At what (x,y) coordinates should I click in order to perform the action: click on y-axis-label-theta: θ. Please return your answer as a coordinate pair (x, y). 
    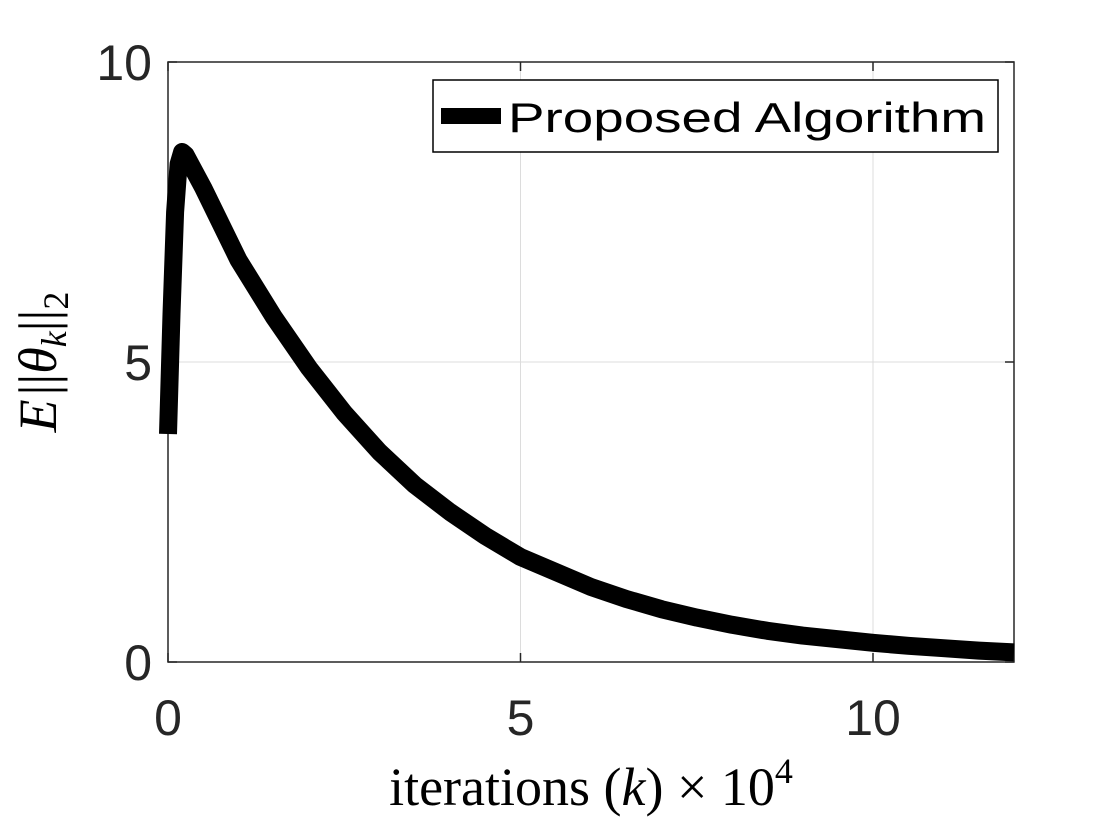
    Looking at the image, I should click on (38, 360).